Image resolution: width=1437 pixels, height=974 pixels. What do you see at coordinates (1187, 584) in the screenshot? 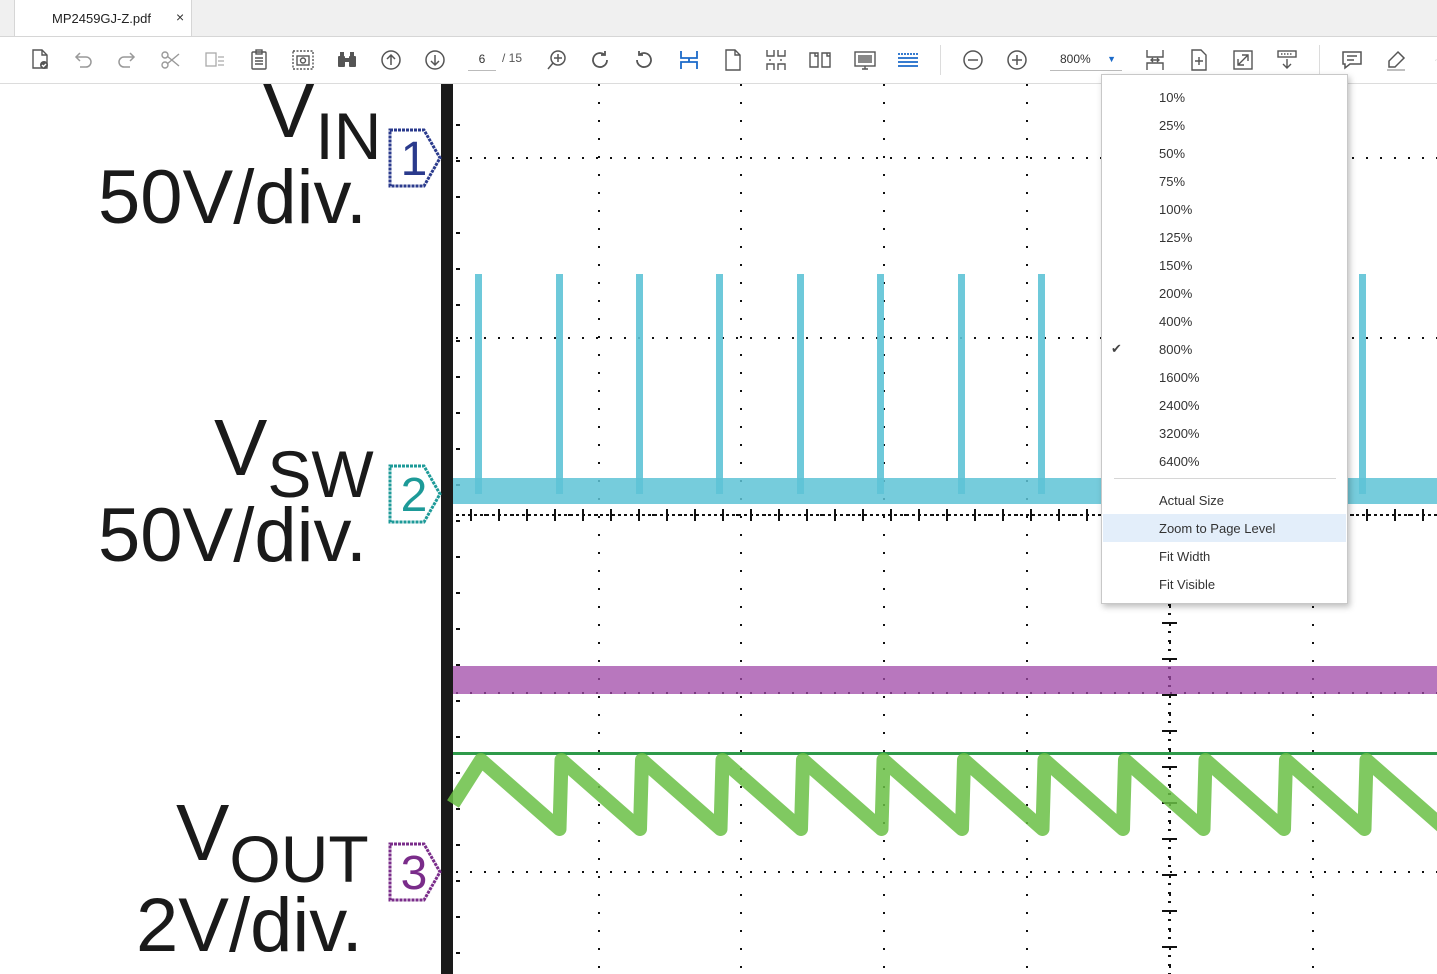
I see `zoom-action-label: Fit Visible` at bounding box center [1187, 584].